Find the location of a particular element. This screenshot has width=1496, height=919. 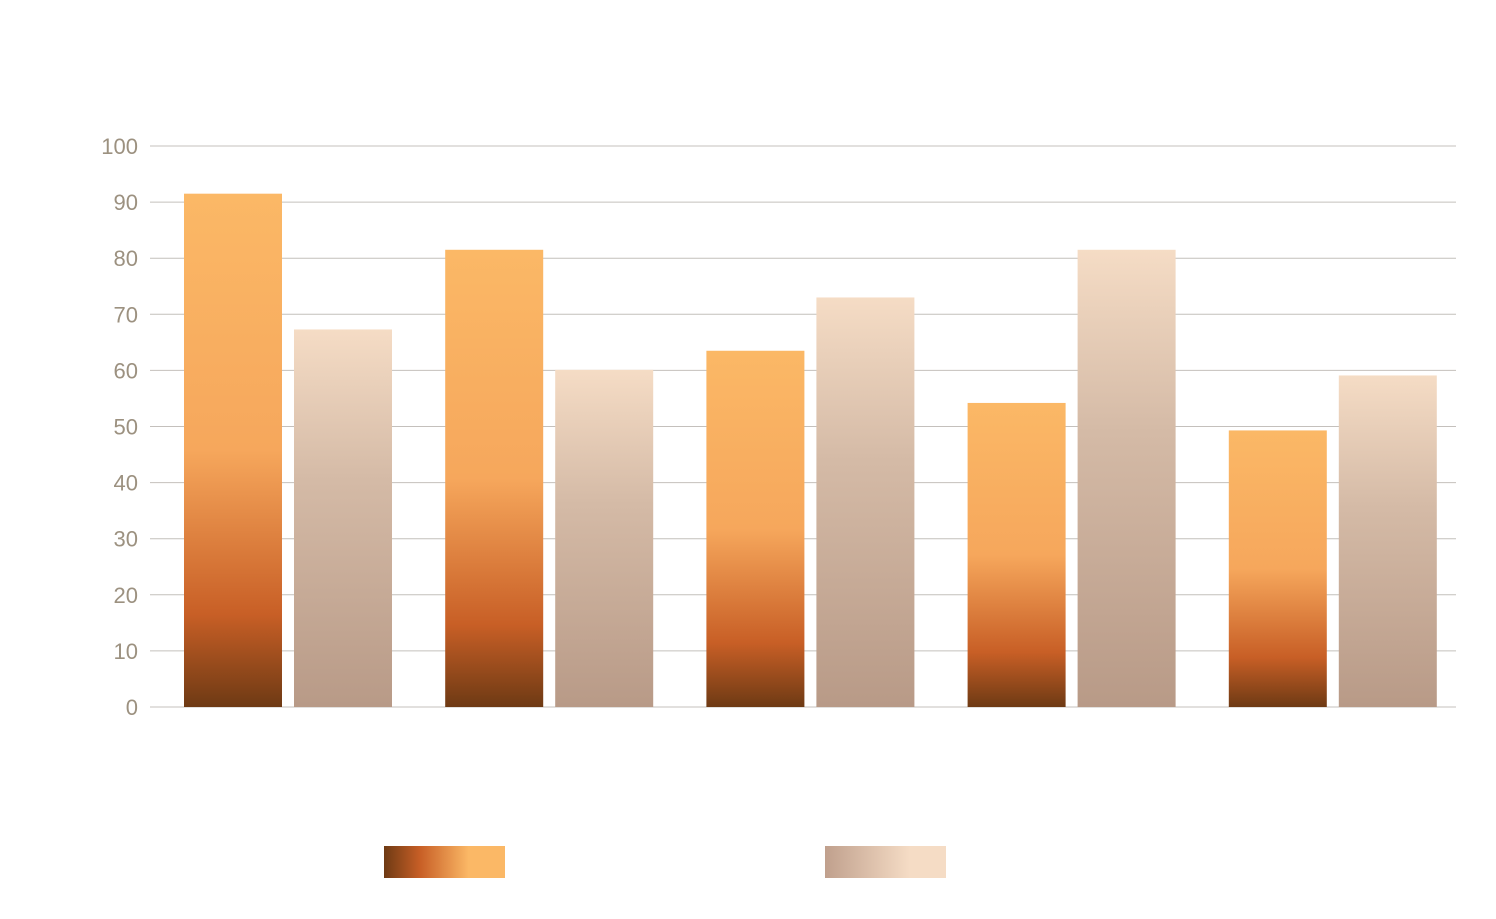

y-tick-label: 0 is located at coordinates (132, 707).